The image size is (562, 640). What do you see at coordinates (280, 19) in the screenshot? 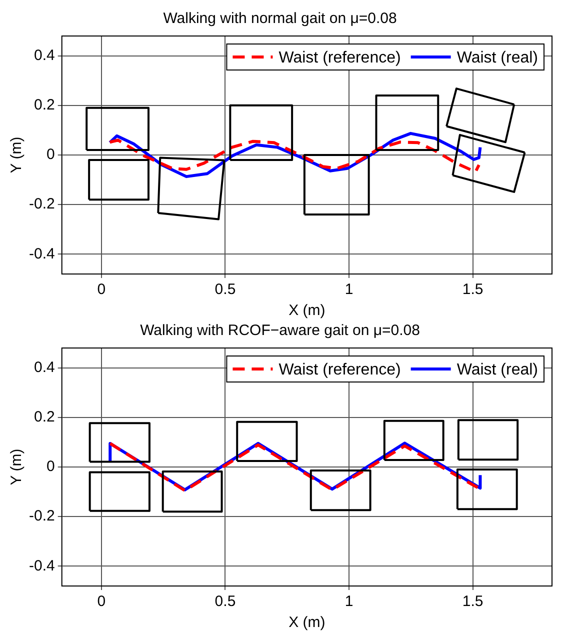
I see `chart-title: Walking with normal gait on μ=0.08` at bounding box center [280, 19].